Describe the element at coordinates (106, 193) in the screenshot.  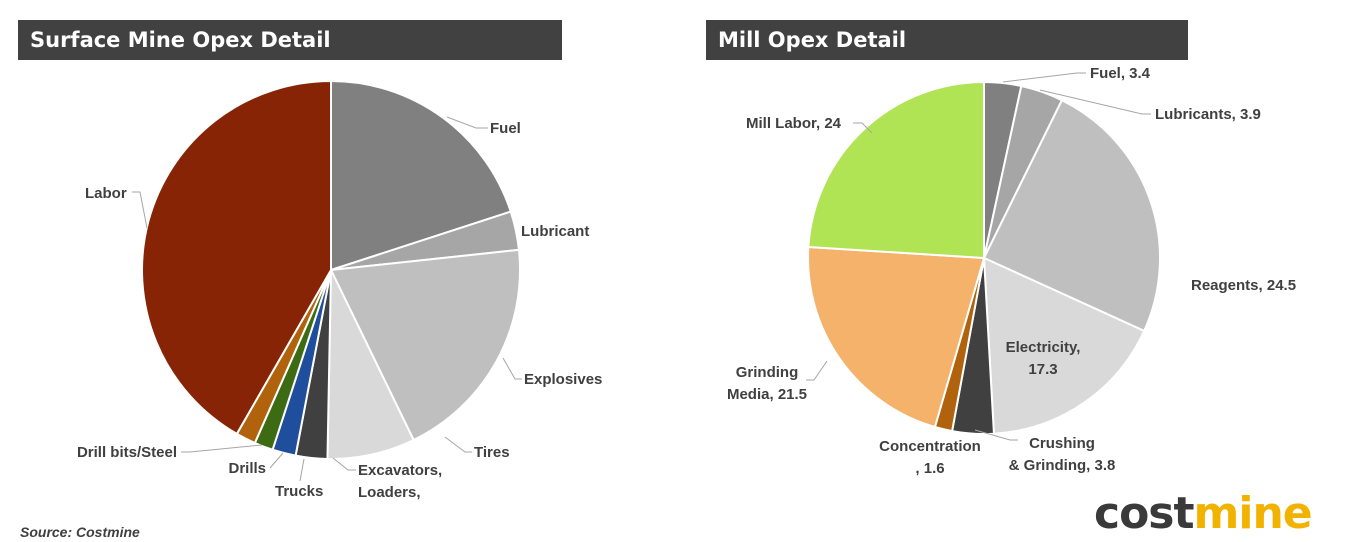
I see `label-labor: Labor` at that location.